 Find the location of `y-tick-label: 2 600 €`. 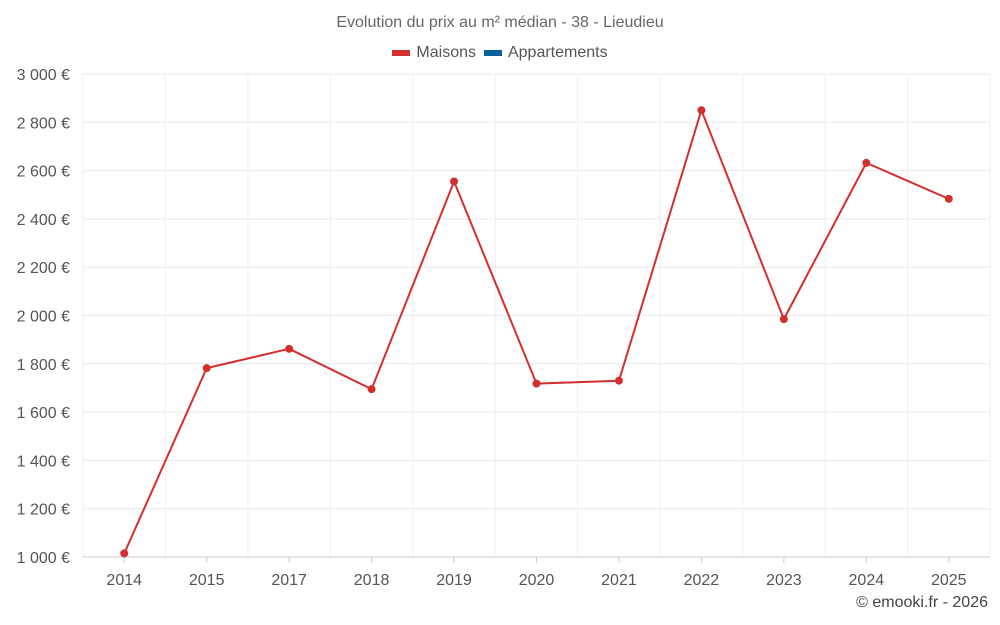

y-tick-label: 2 600 € is located at coordinates (43, 172).